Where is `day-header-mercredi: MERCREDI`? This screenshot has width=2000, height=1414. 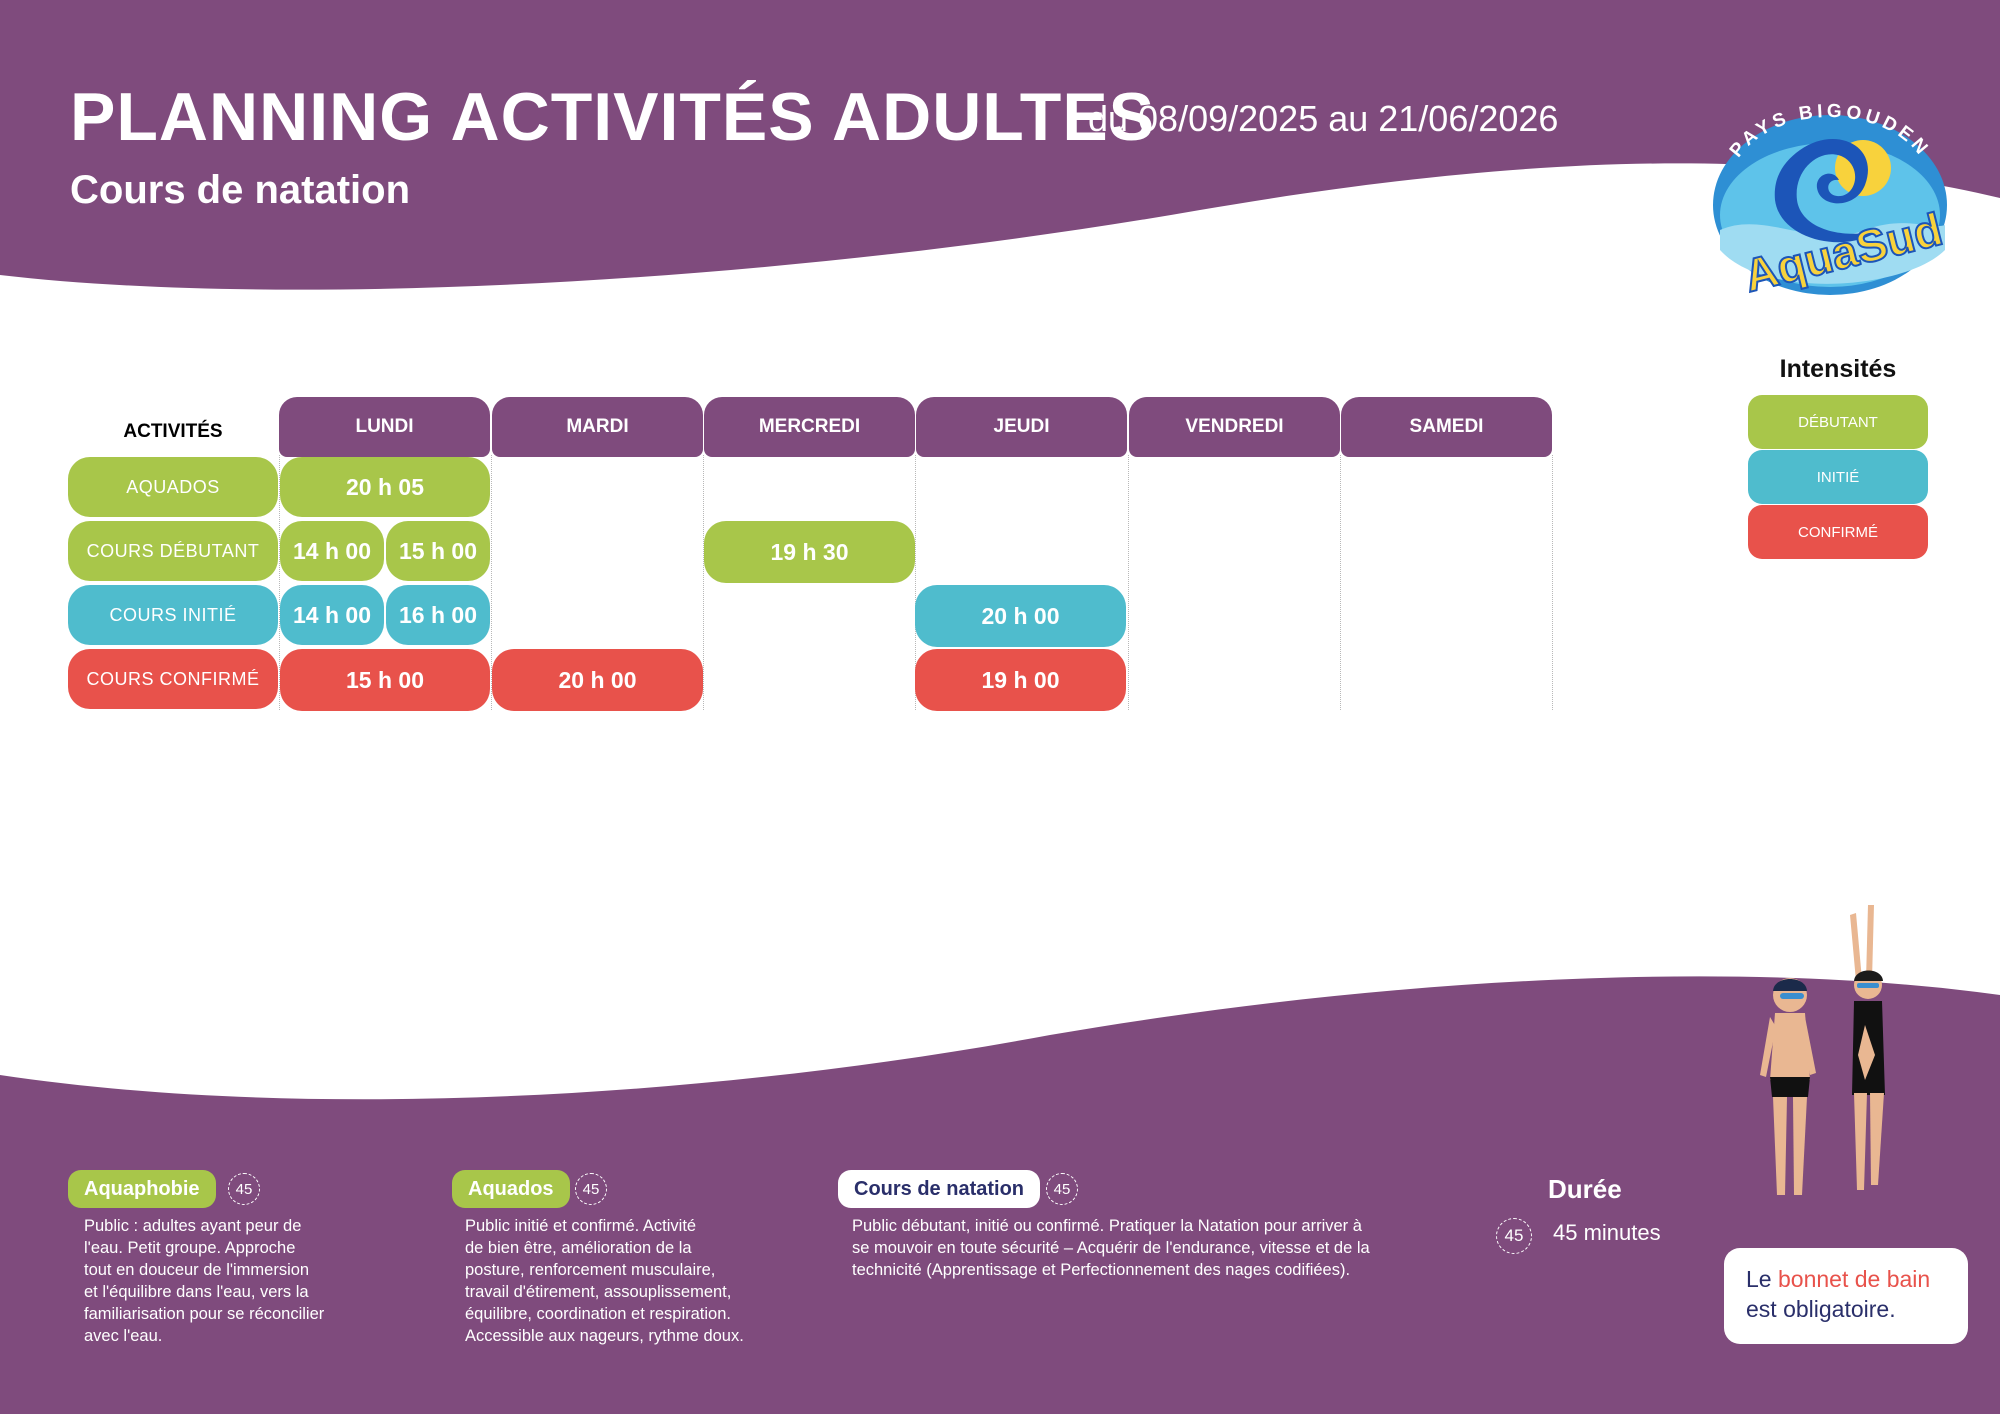
day-header-mercredi: MERCREDI is located at coordinates (809, 427).